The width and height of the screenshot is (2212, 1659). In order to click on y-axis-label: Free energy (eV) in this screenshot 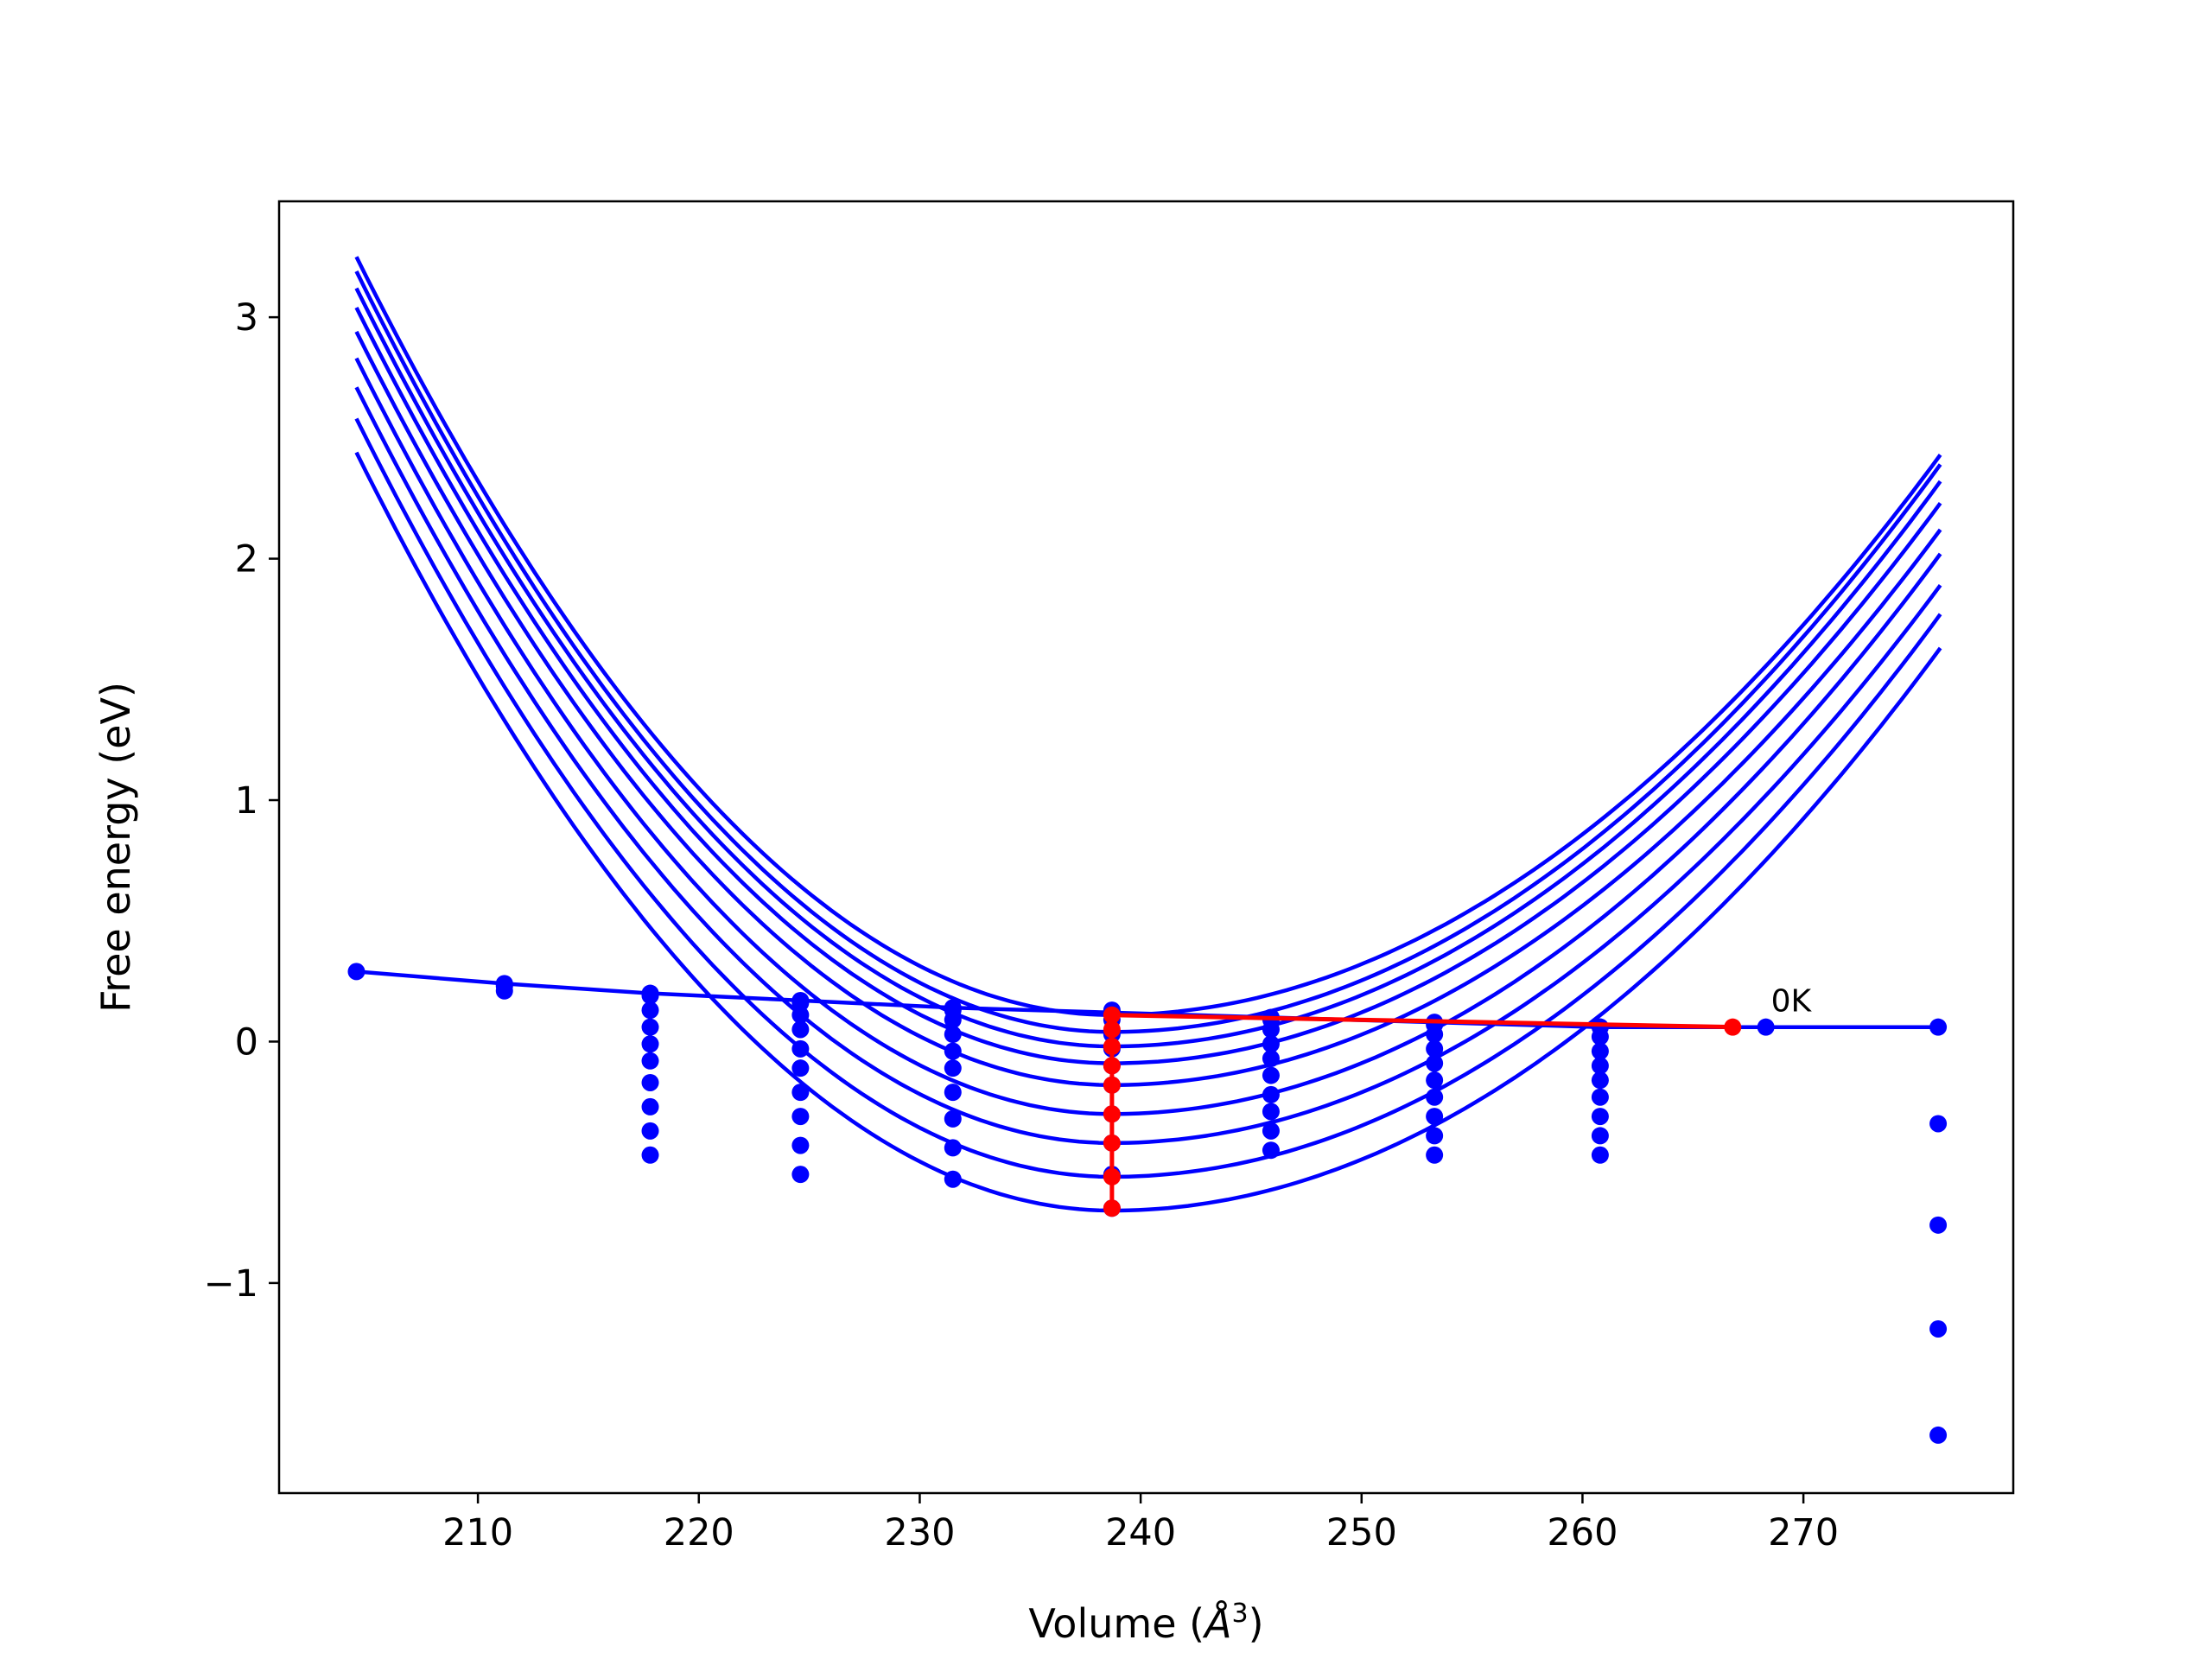, I will do `click(115, 847)`.